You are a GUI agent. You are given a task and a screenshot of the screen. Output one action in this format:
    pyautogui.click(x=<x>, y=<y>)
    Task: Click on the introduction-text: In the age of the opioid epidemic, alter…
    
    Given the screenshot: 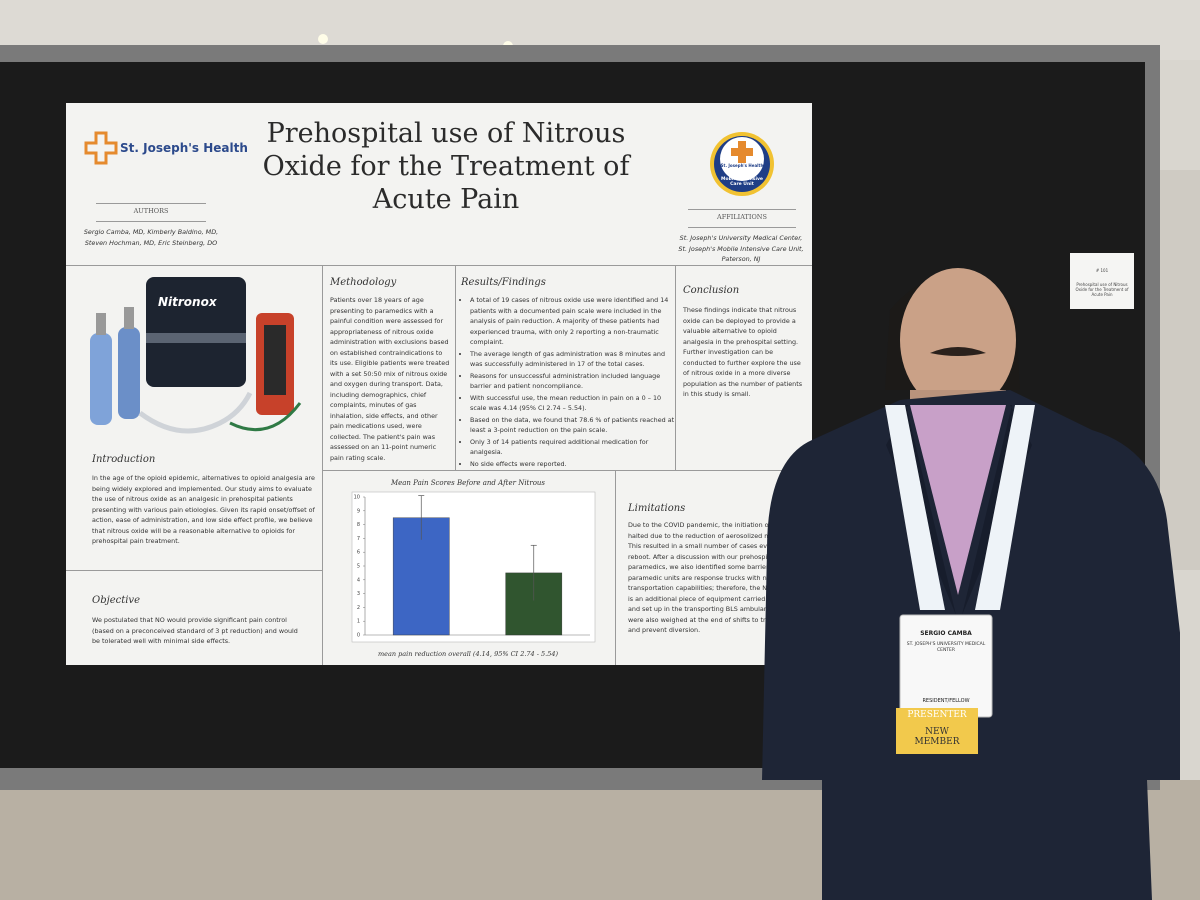 What is the action you would take?
    pyautogui.click(x=203, y=509)
    